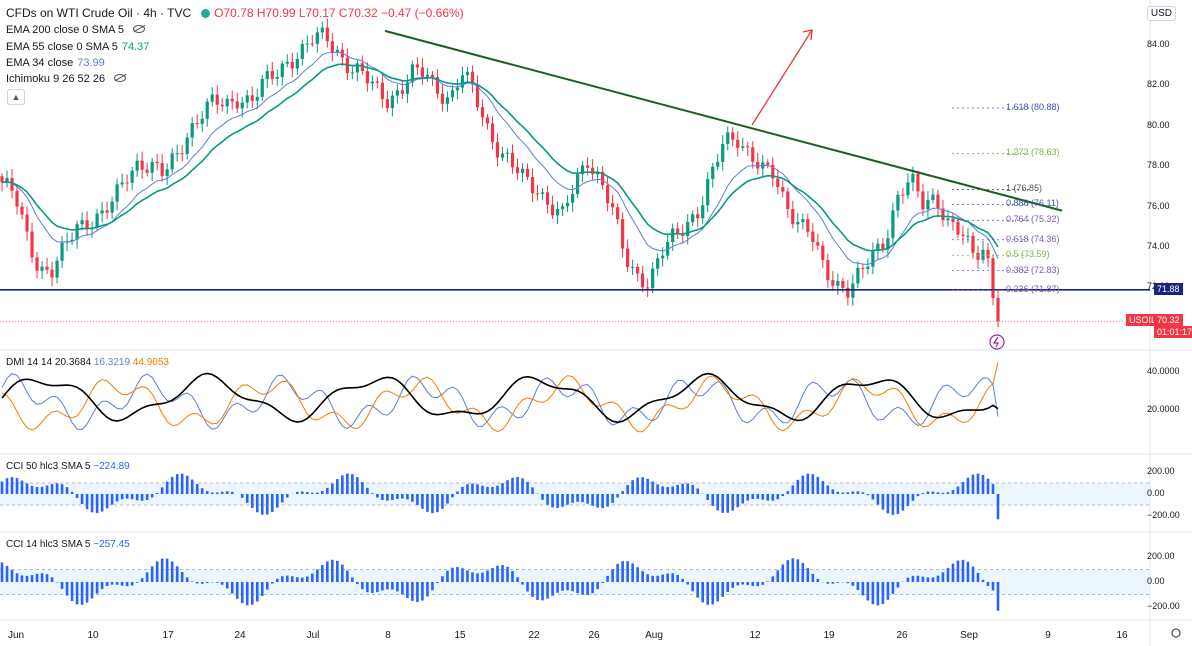 The width and height of the screenshot is (1192, 646). Describe the element at coordinates (1156, 581) in the screenshot. I see `cci14-tick-label: 0.00` at that location.